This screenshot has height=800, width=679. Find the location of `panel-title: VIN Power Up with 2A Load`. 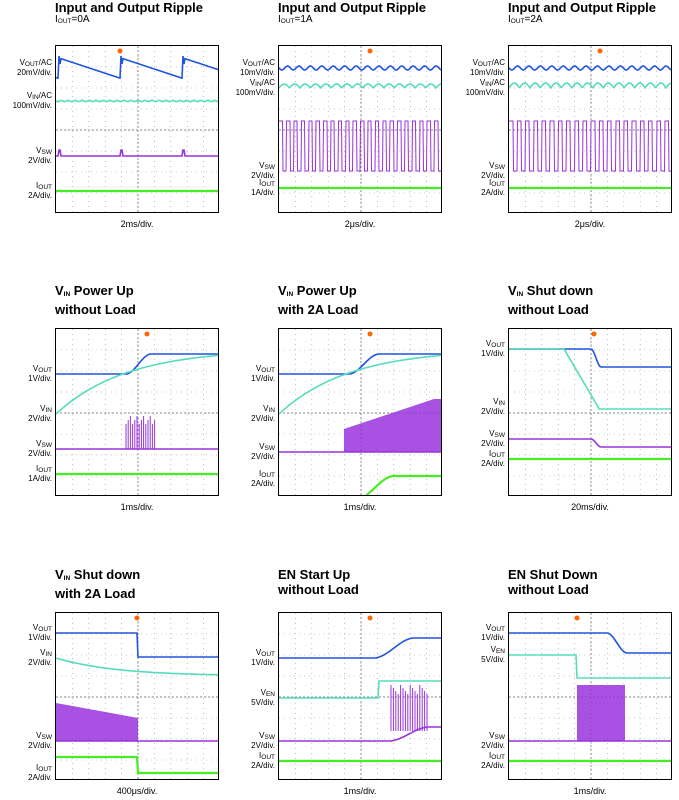

panel-title: VIN Power Up with 2A Load is located at coordinates (318, 300).